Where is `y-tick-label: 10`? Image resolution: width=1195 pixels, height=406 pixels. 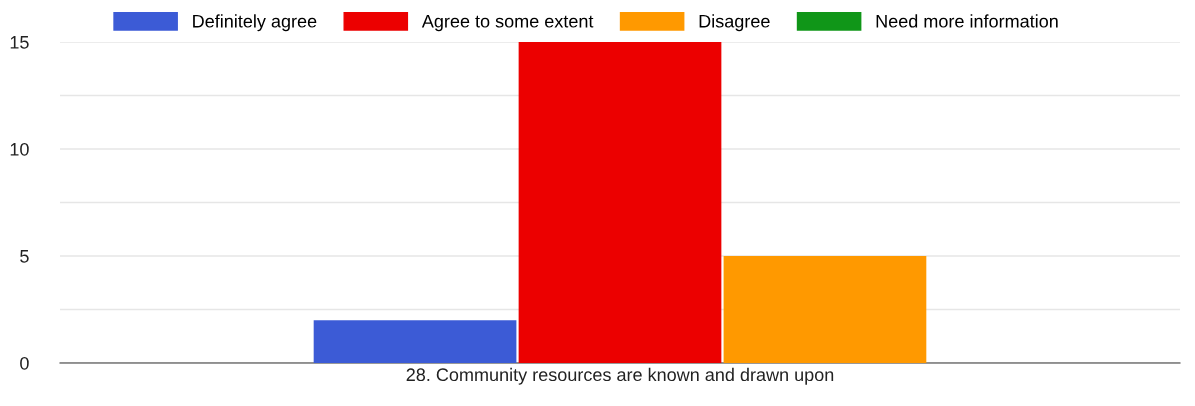
y-tick-label: 10 is located at coordinates (19, 149).